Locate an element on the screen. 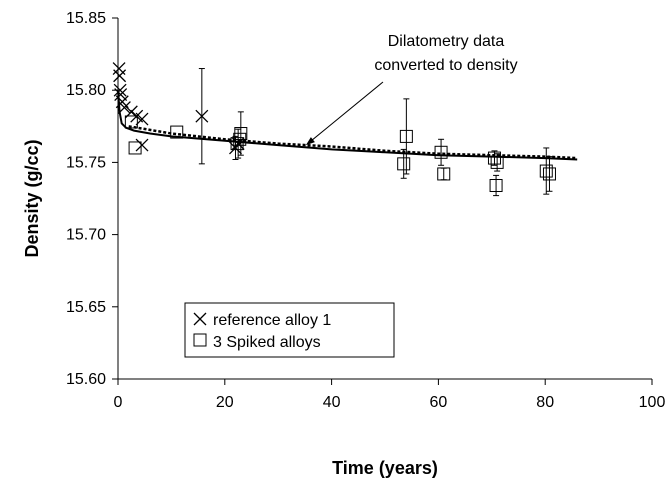 The height and width of the screenshot is (491, 670). annotation-arrowhead is located at coordinates (310, 141).